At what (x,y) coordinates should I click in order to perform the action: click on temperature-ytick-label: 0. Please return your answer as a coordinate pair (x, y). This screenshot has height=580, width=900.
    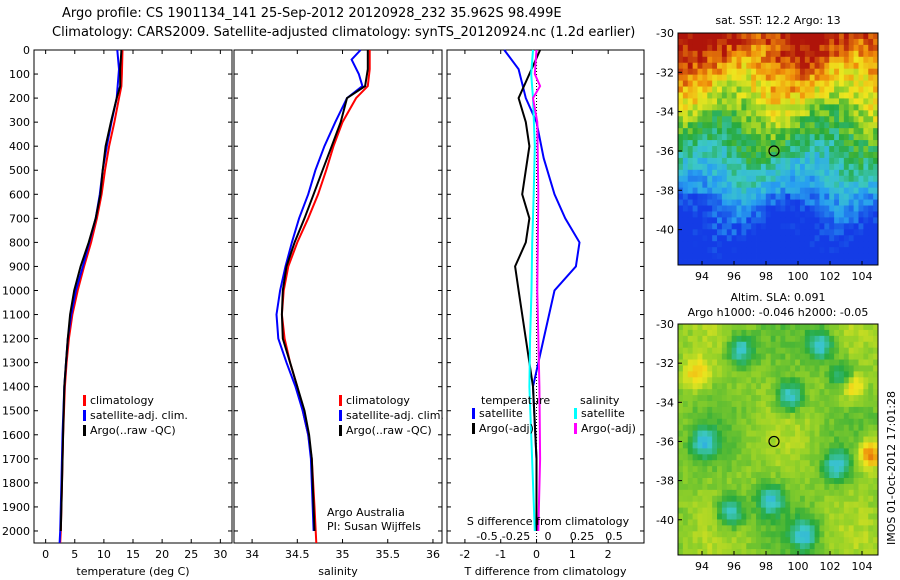
    Looking at the image, I should click on (26, 50).